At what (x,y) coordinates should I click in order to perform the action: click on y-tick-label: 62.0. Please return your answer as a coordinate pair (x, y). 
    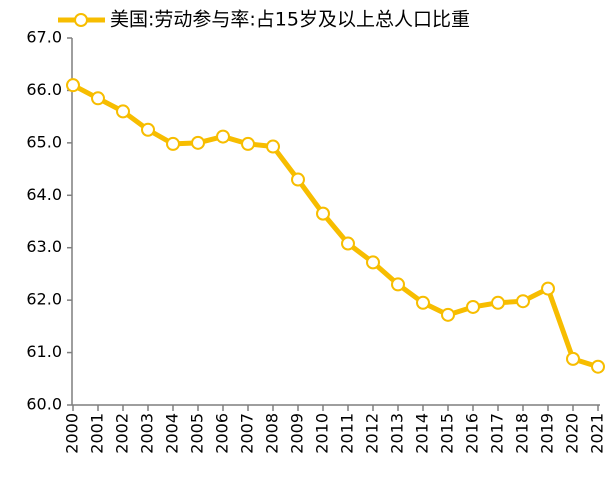
    Looking at the image, I should click on (44, 299).